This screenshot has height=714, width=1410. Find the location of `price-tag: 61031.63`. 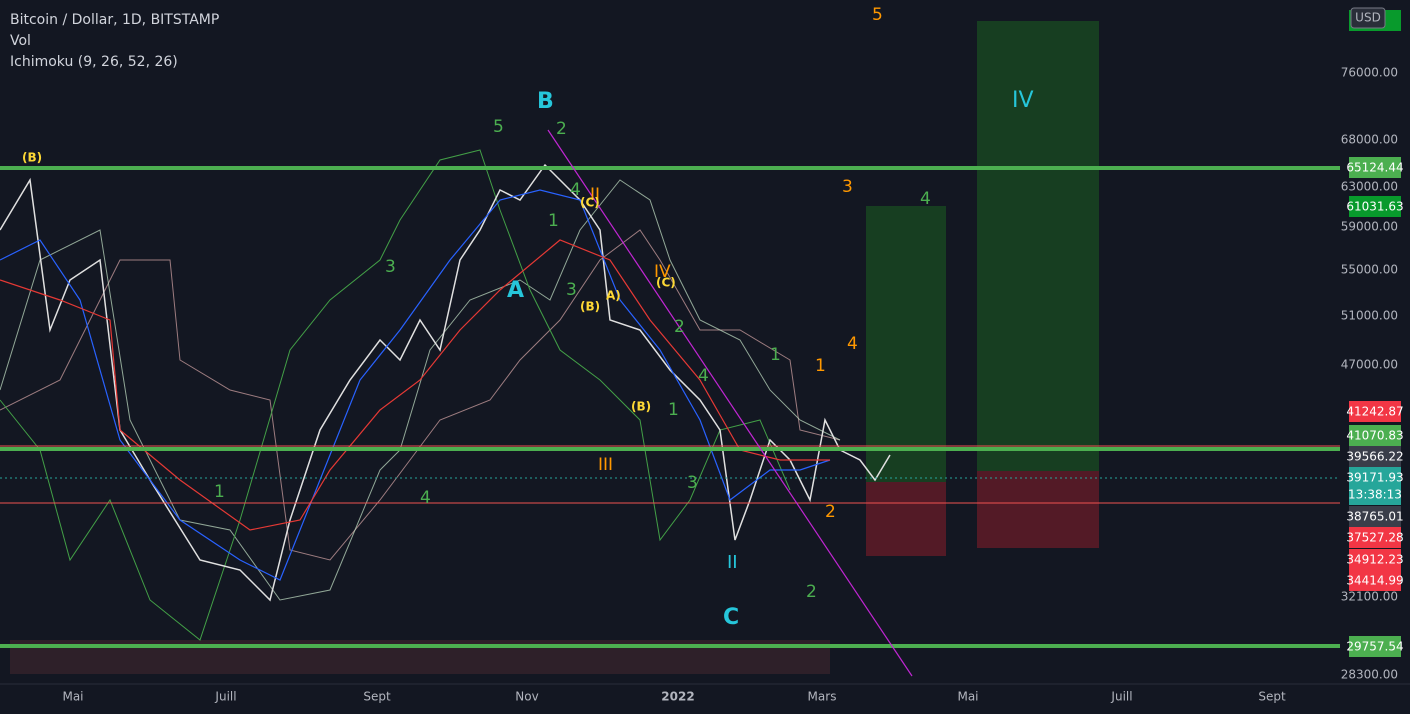

price-tag: 61031.63 is located at coordinates (1374, 207).